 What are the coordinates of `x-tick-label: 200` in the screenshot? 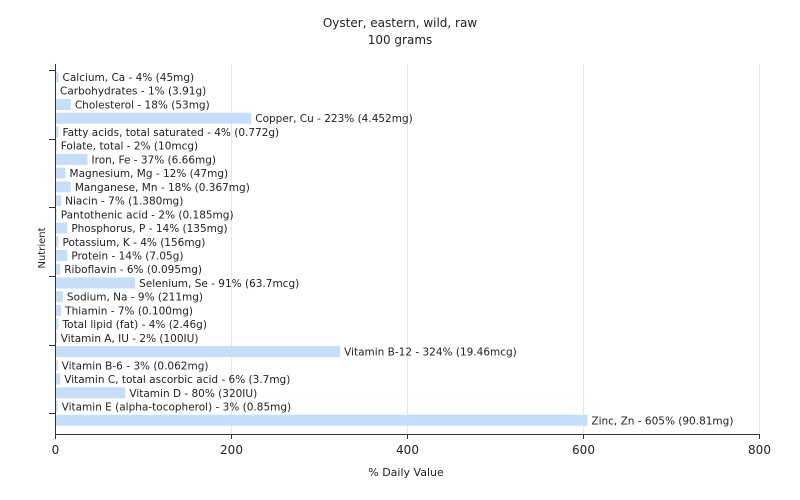 It's located at (231, 450).